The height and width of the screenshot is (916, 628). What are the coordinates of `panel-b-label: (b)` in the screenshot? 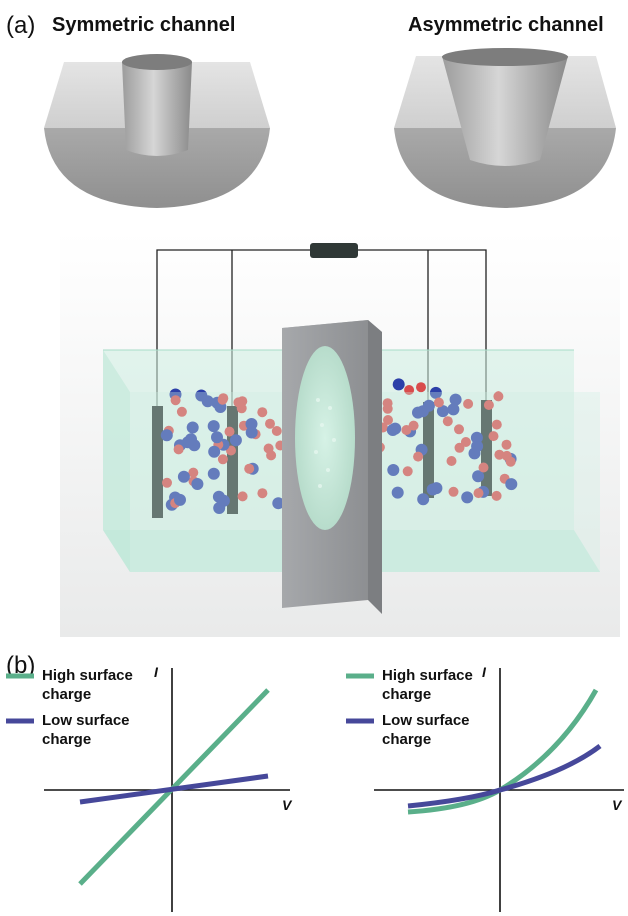 It's located at (21, 665).